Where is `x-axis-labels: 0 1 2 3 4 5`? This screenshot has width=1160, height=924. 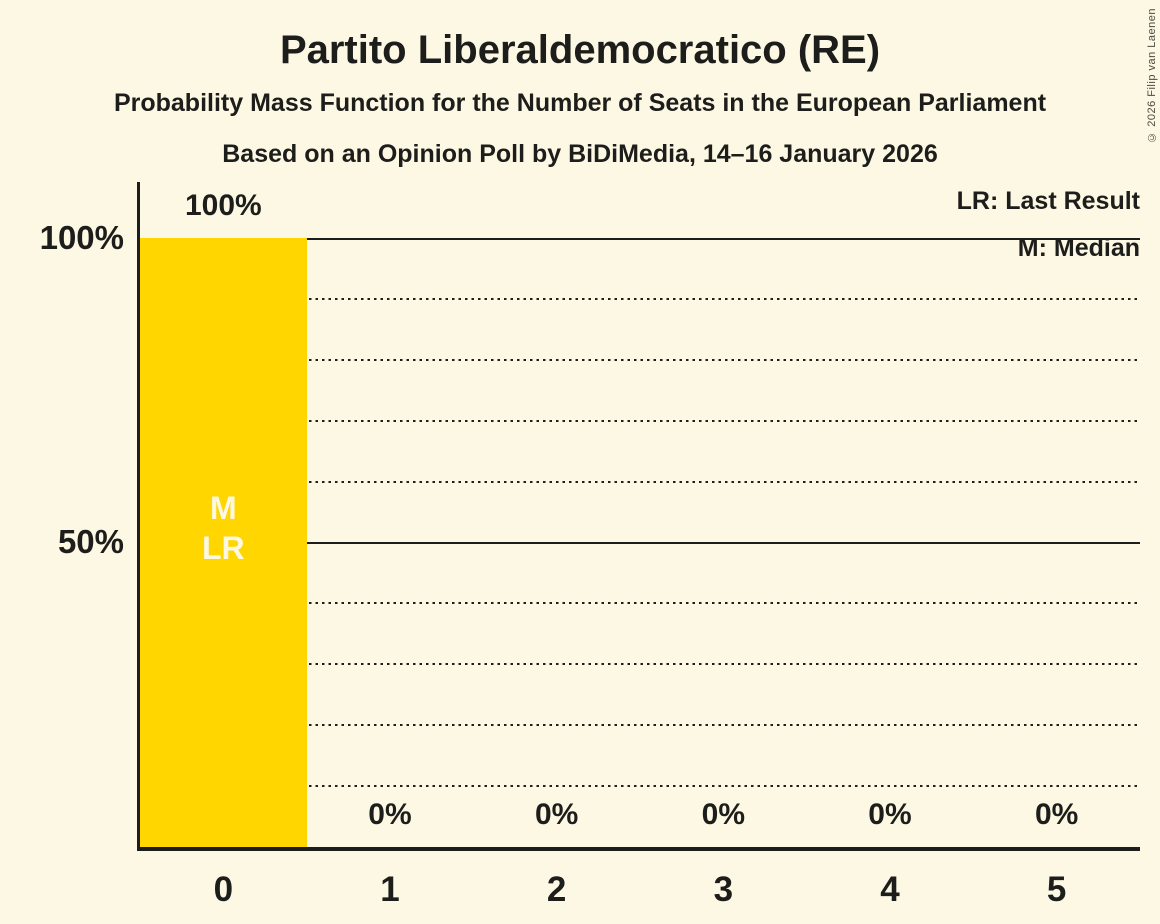 x-axis-labels: 0 1 2 3 4 5 is located at coordinates (640, 890).